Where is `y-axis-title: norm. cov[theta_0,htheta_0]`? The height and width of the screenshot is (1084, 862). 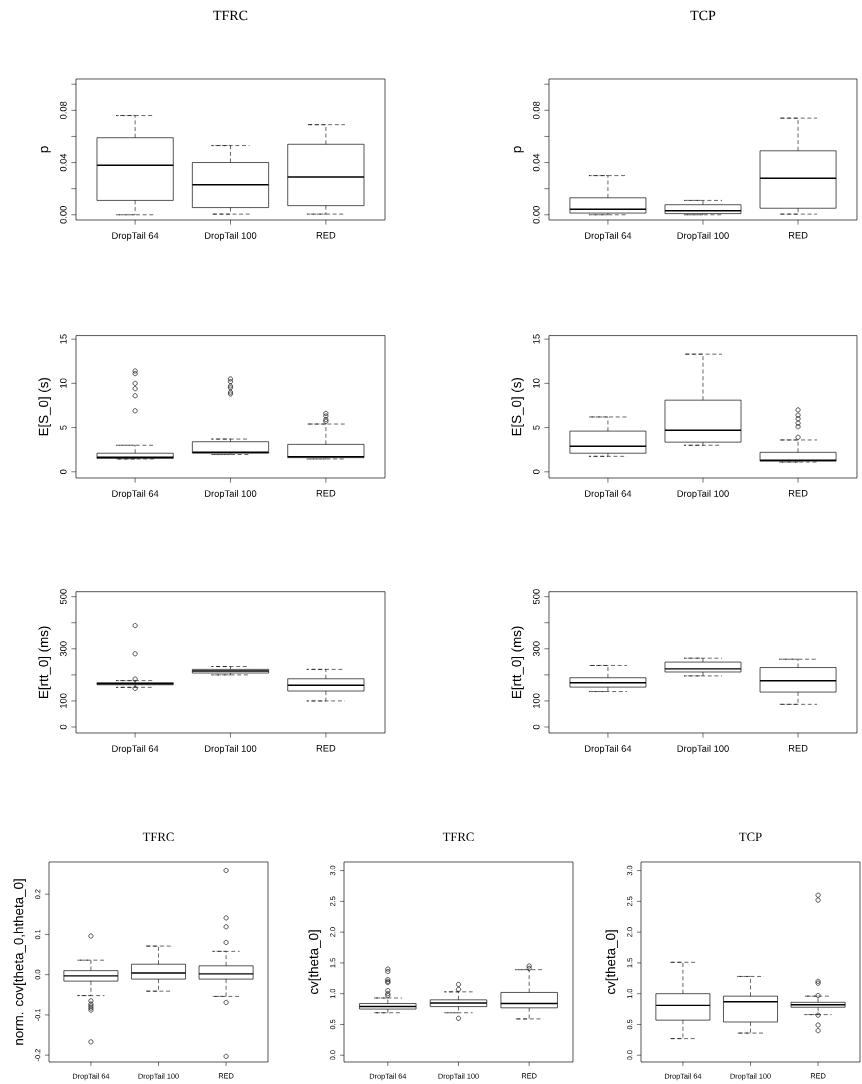
y-axis-title: norm. cov[theta_0,htheta_0] is located at coordinates (19, 962).